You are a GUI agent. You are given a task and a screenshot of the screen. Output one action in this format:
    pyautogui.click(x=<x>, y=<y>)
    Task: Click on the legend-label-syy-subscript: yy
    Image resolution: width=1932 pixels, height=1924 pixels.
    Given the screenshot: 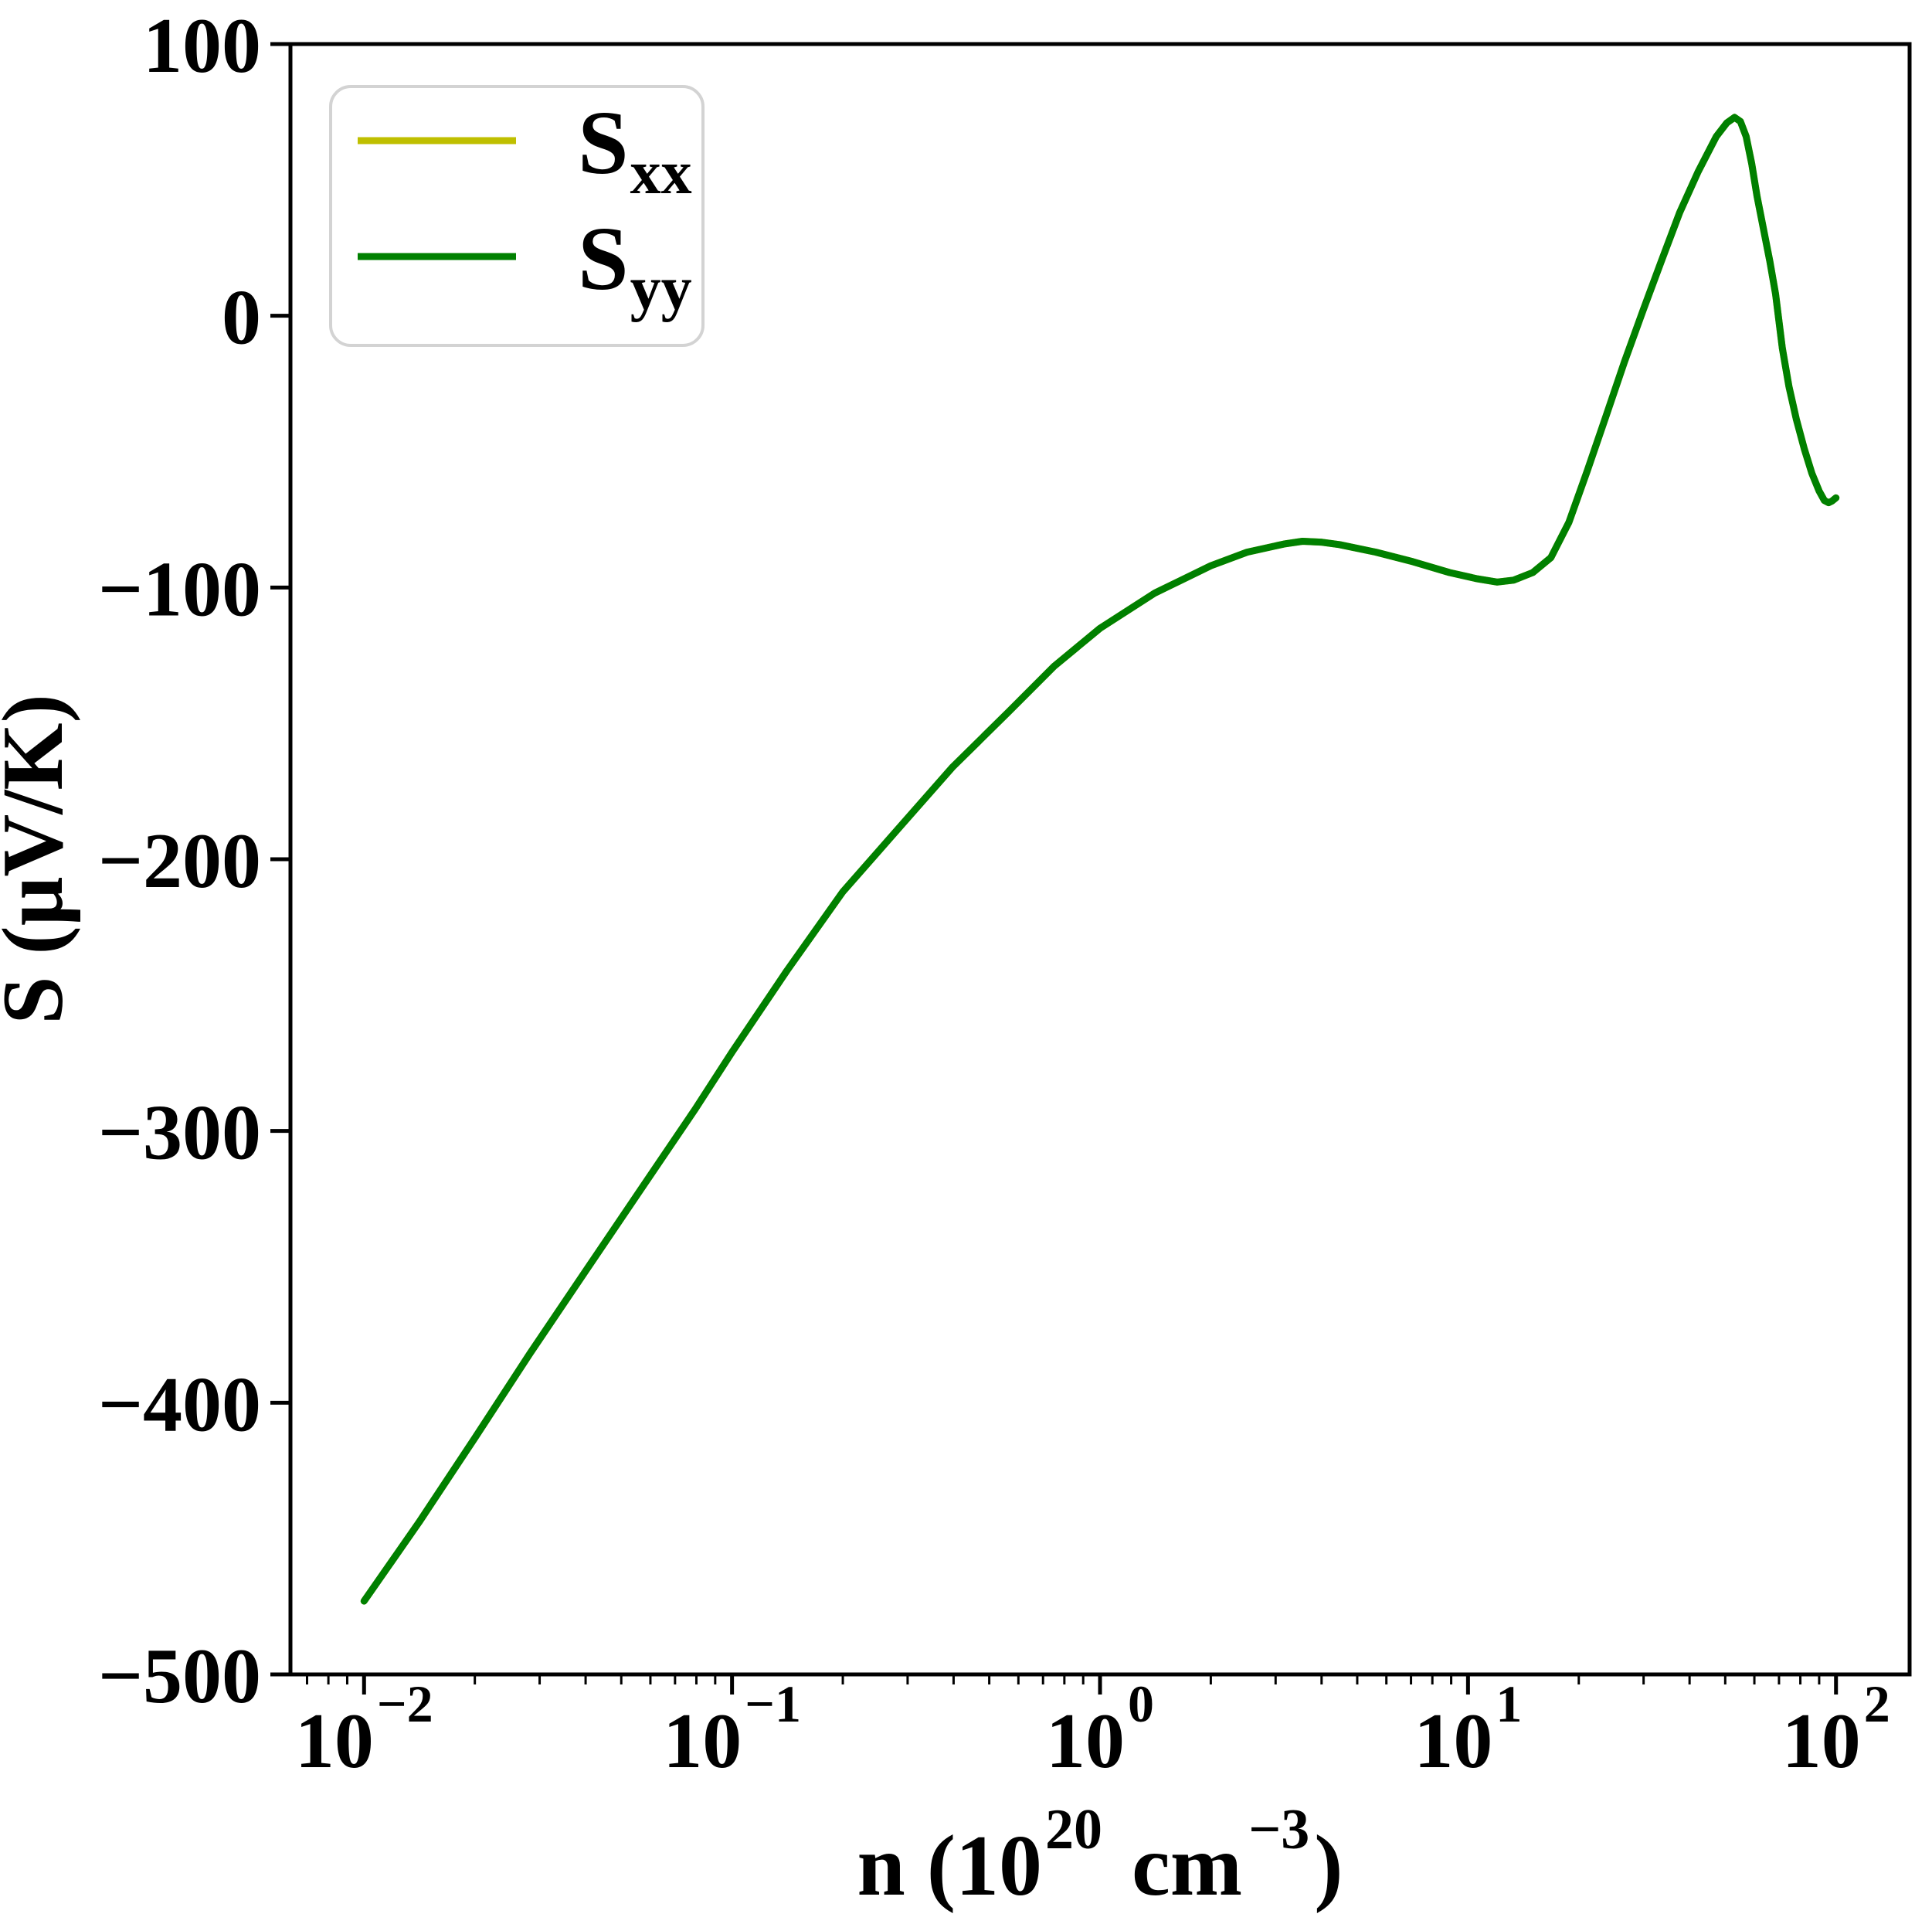 What is the action you would take?
    pyautogui.click(x=661, y=289)
    